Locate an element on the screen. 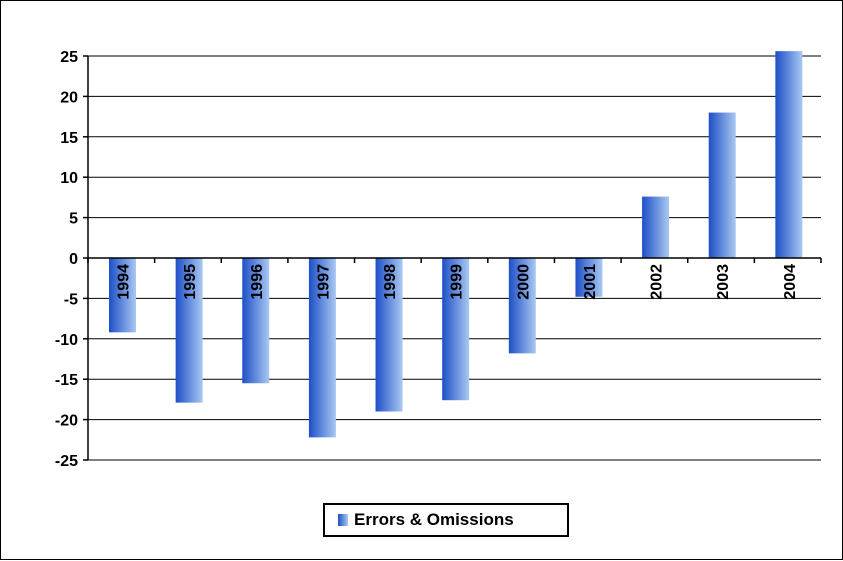 This screenshot has width=843, height=561. bar-1997 is located at coordinates (322, 348).